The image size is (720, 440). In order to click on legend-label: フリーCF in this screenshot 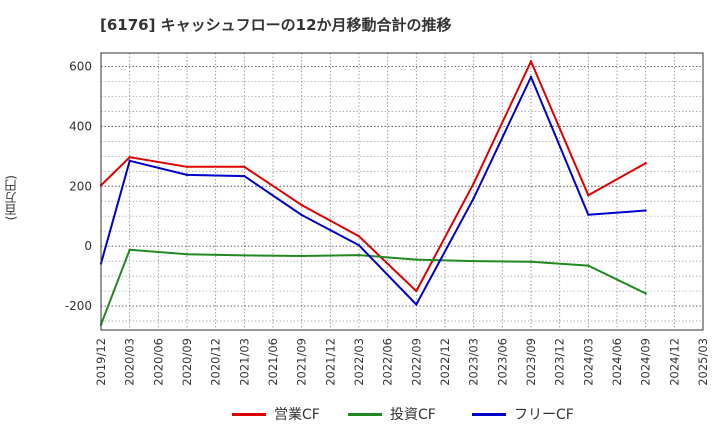, I will do `click(544, 415)`.